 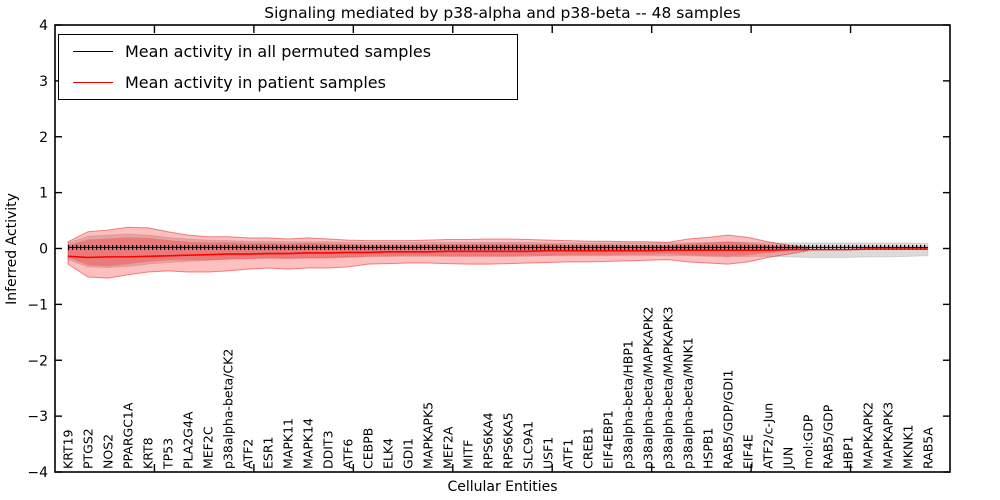 I want to click on entity-tick-label: p38alpha-beta/MAPKAPK3, so click(x=668, y=388).